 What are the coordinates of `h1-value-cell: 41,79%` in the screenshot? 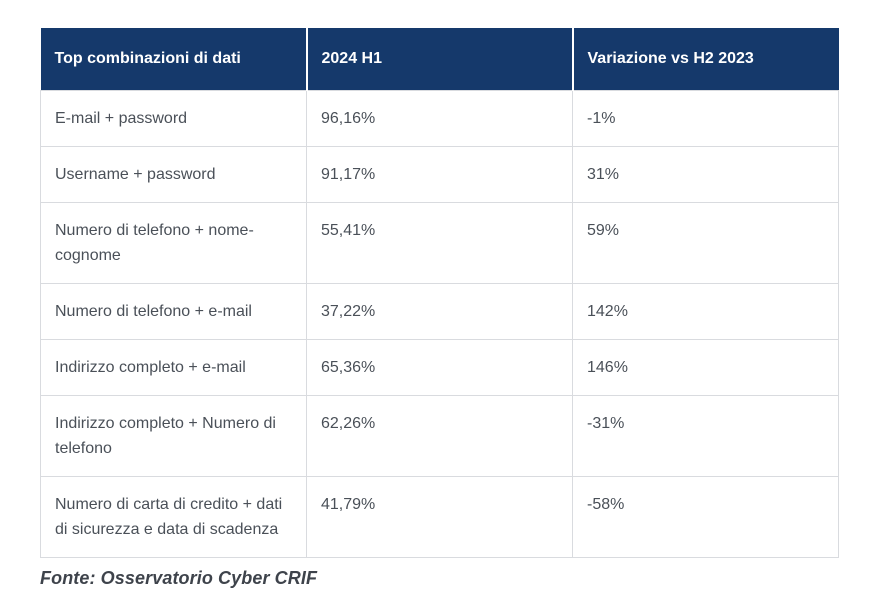 It's located at (439, 516).